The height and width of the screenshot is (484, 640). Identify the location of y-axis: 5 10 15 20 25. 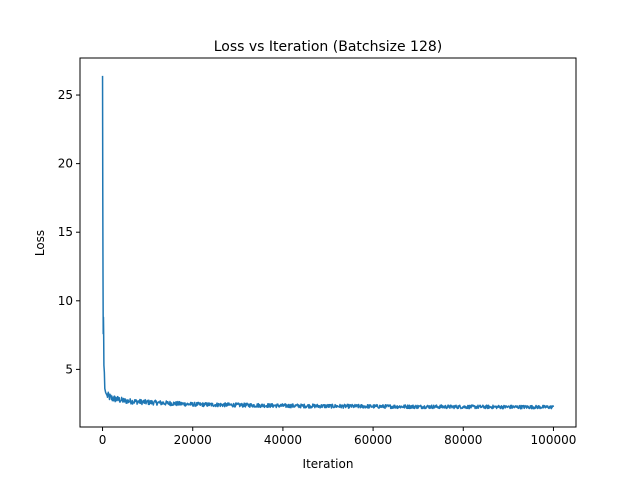
(69, 232).